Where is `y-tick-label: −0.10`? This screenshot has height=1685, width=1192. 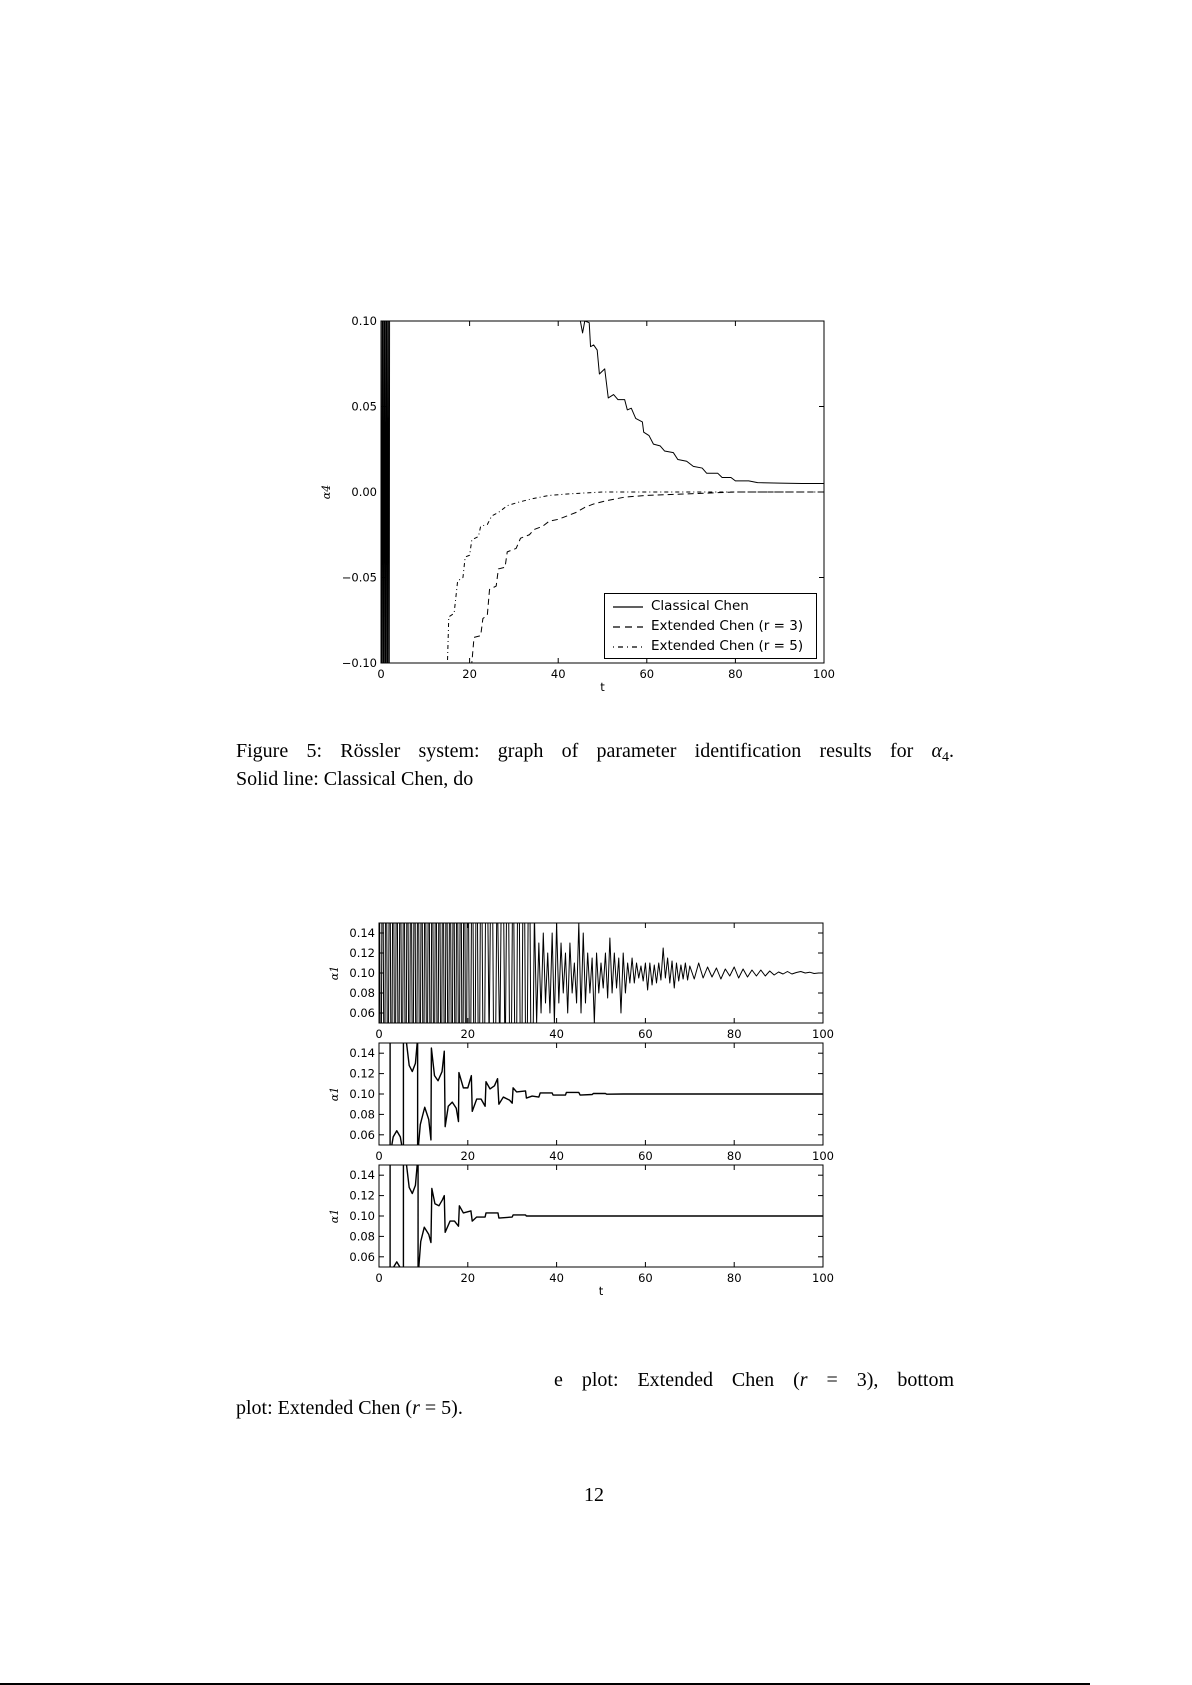
y-tick-label: −0.10 is located at coordinates (359, 663).